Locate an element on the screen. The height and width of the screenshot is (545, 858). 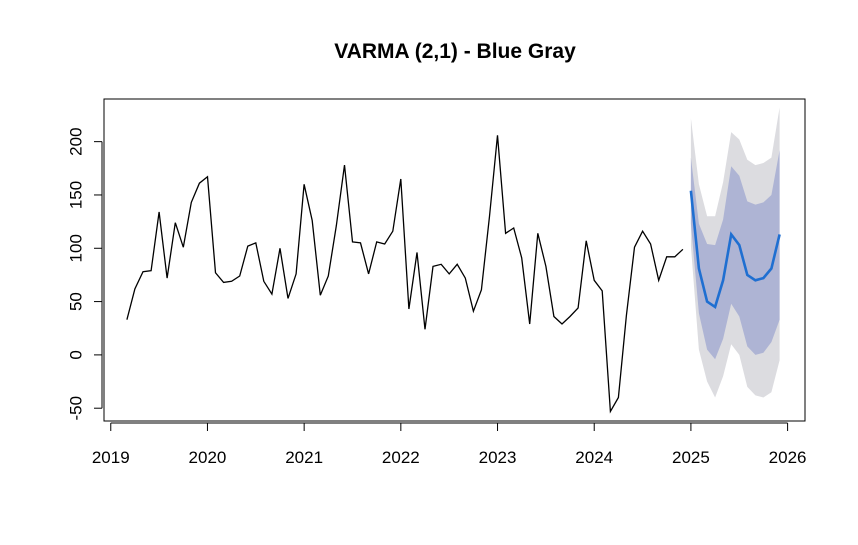
y-tick-label: 150 is located at coordinates (76, 195).